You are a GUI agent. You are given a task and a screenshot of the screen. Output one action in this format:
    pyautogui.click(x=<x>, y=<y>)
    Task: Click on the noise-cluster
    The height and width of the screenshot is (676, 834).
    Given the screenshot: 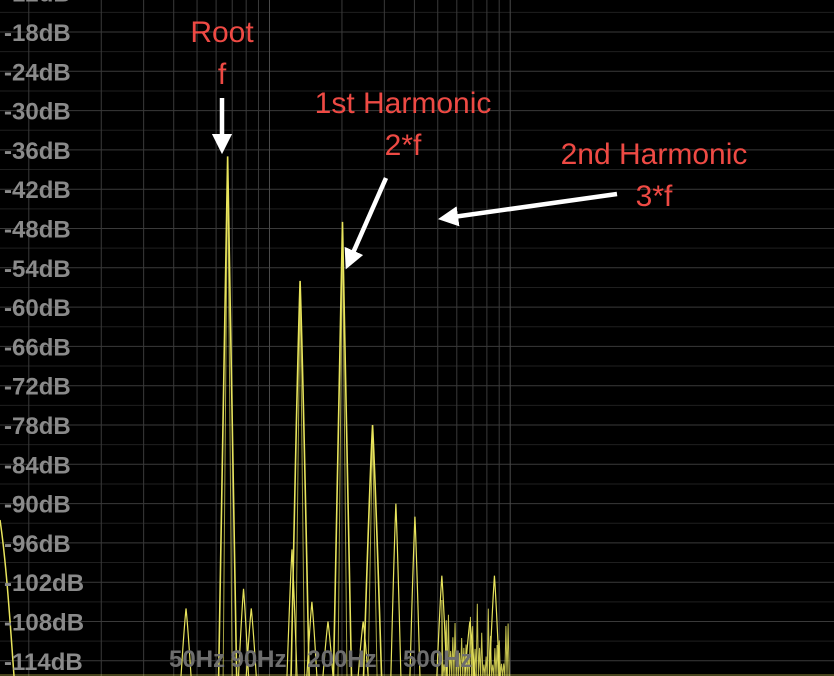 What is the action you would take?
    pyautogui.click(x=491, y=640)
    